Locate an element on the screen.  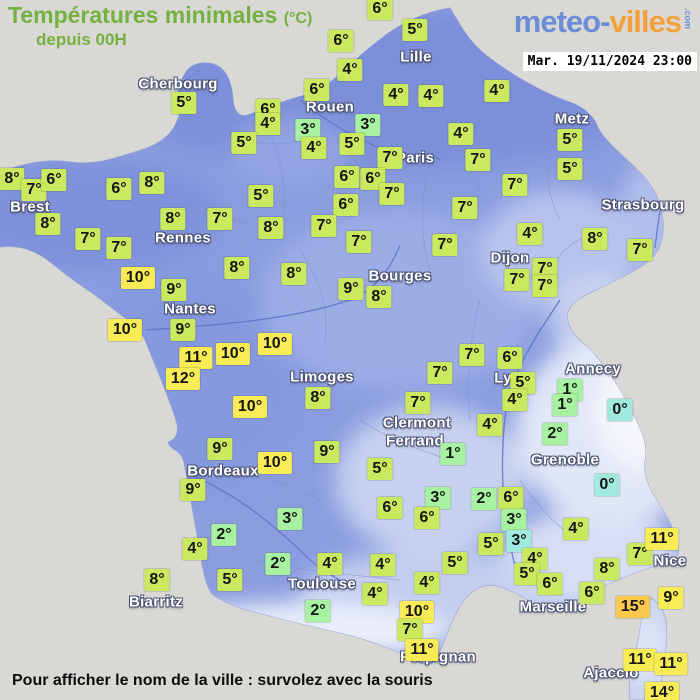
temp-label: 12° is located at coordinates (183, 379).